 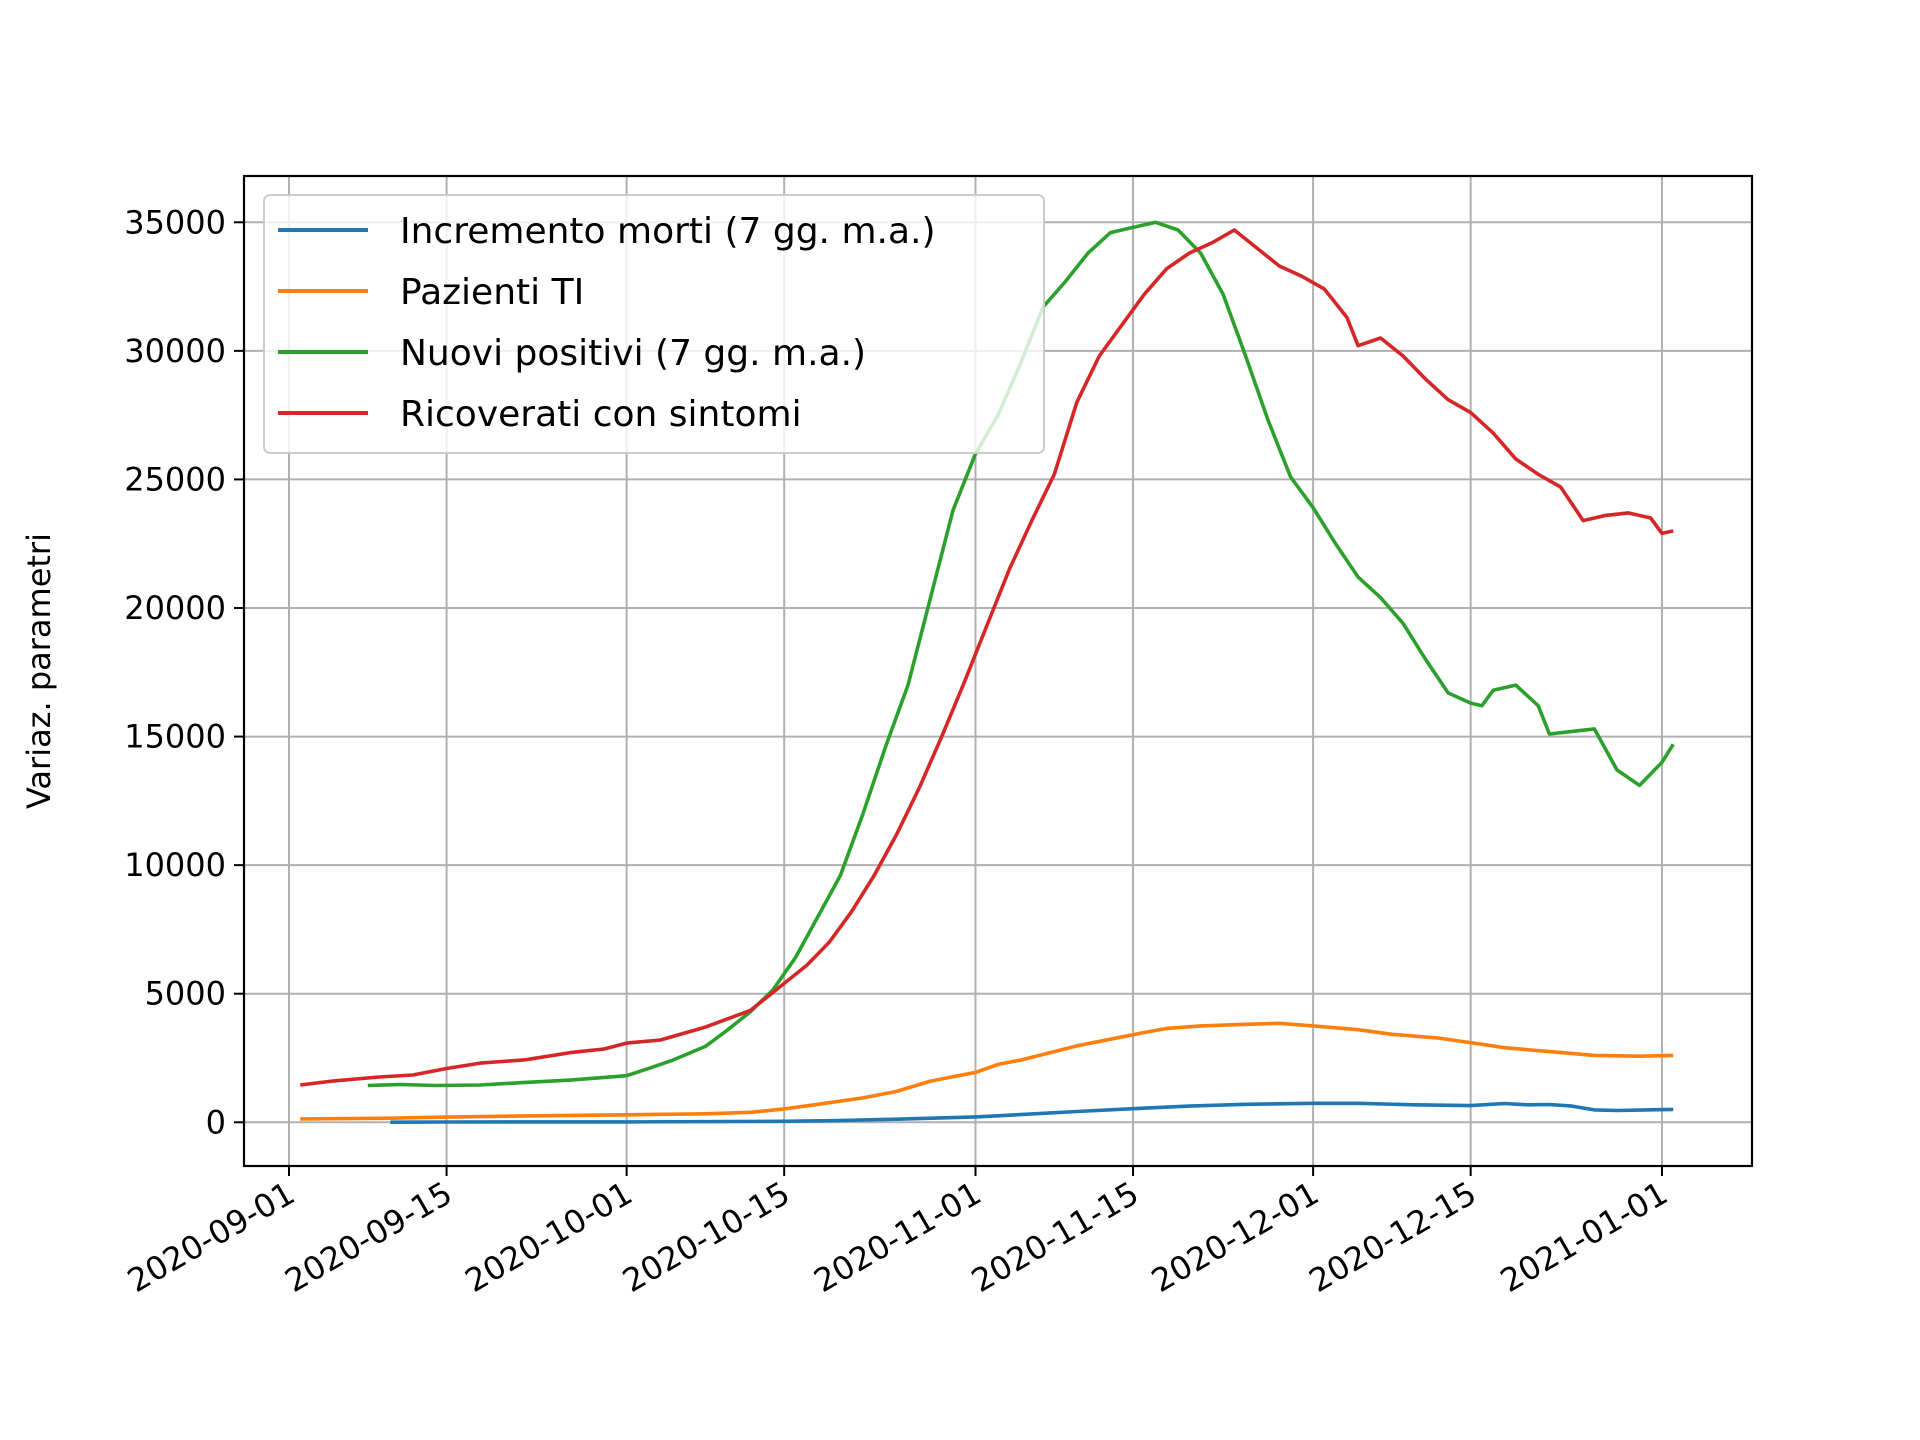 What do you see at coordinates (175, 222) in the screenshot?
I see `y-tick-label: 35000` at bounding box center [175, 222].